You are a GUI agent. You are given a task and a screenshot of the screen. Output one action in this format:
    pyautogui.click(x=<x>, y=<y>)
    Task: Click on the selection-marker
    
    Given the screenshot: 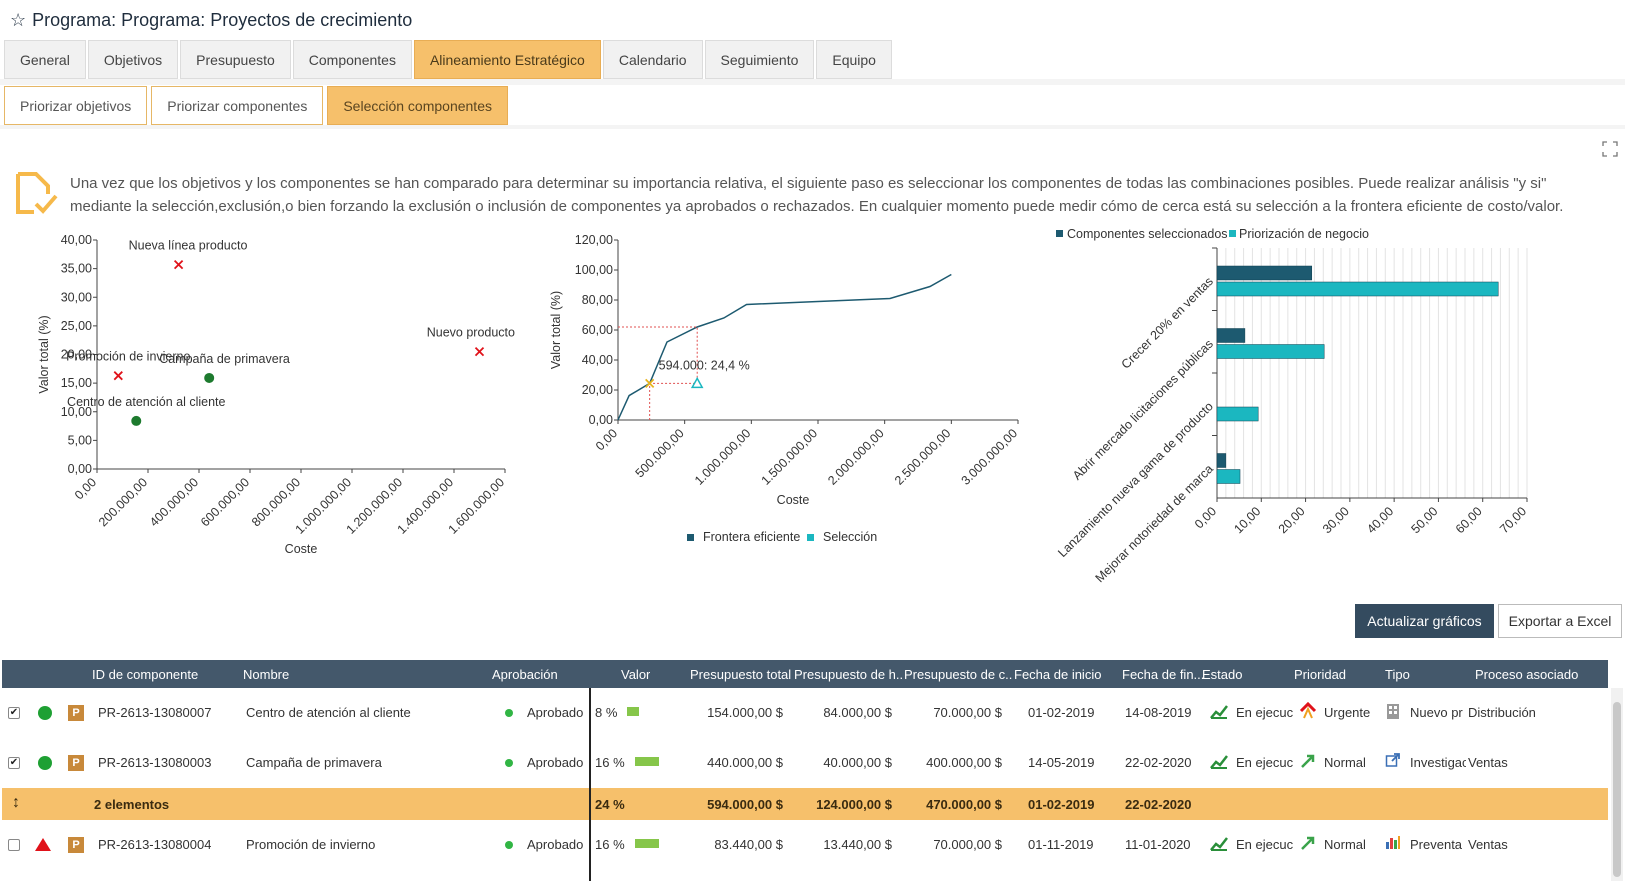 What is the action you would take?
    pyautogui.click(x=697, y=382)
    